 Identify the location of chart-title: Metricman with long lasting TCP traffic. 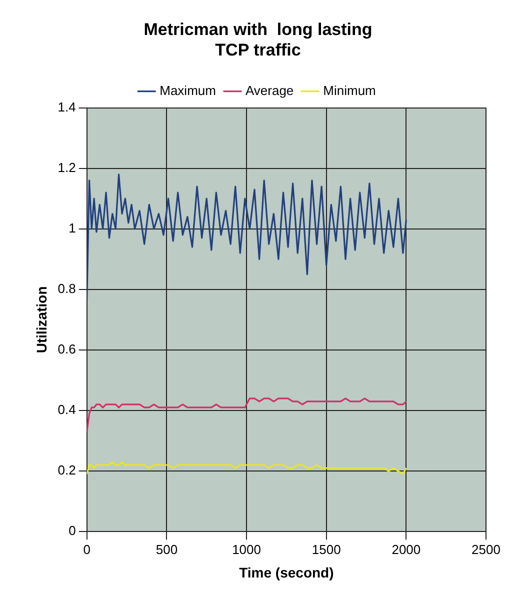
(258, 40).